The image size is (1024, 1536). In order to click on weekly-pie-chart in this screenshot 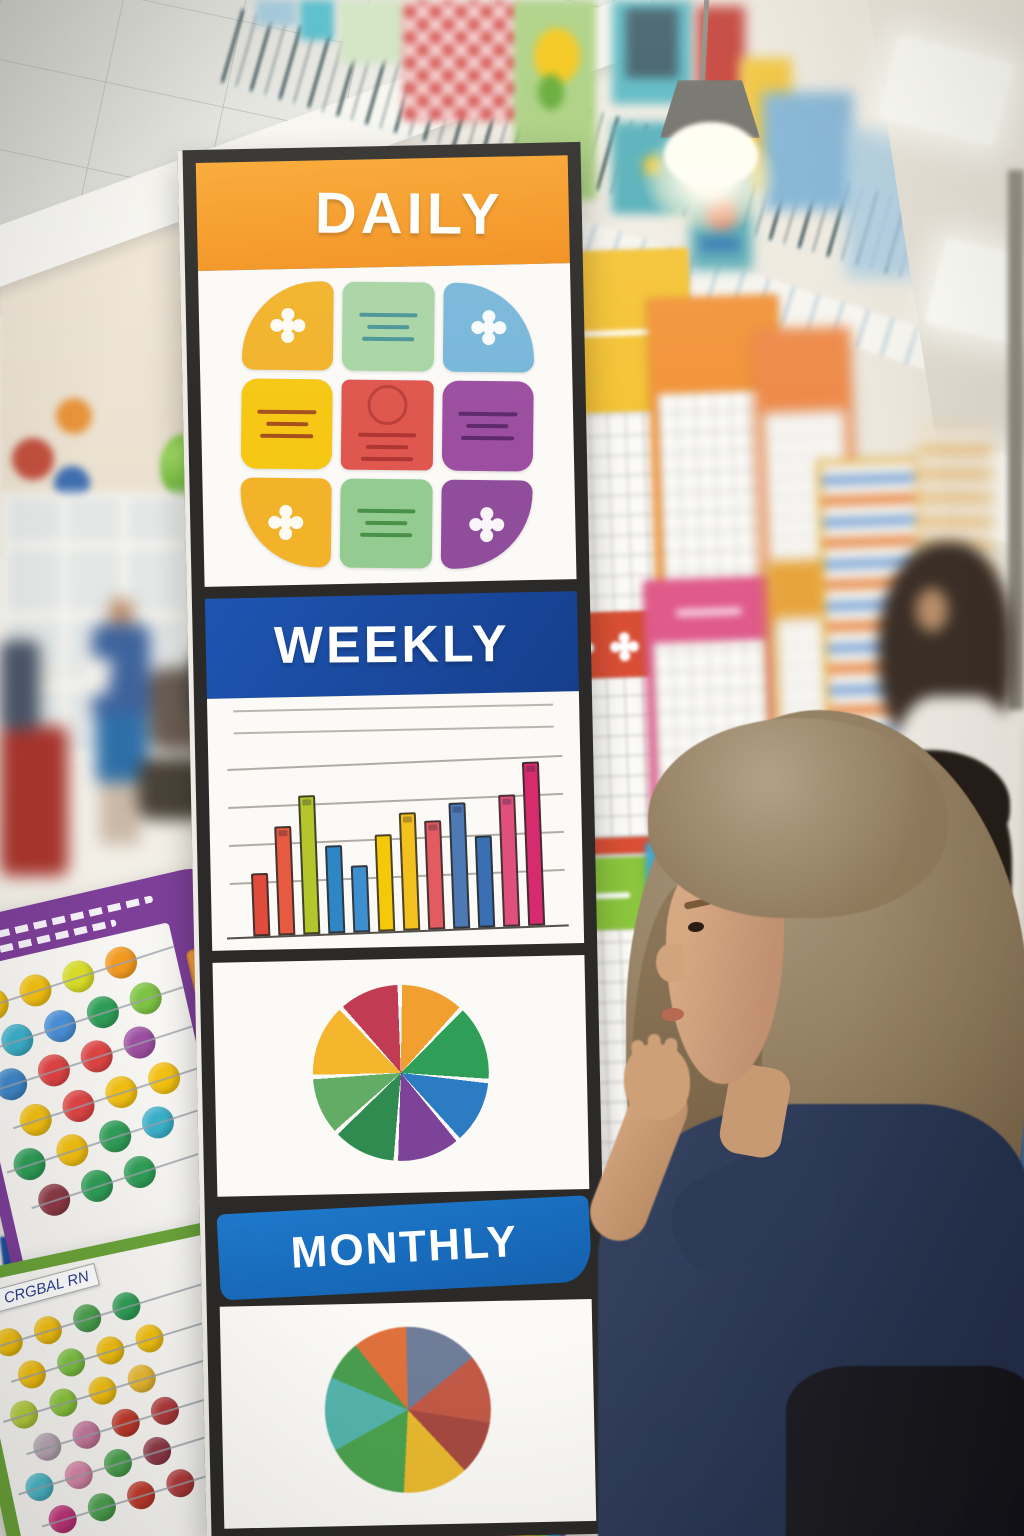, I will do `click(401, 1073)`.